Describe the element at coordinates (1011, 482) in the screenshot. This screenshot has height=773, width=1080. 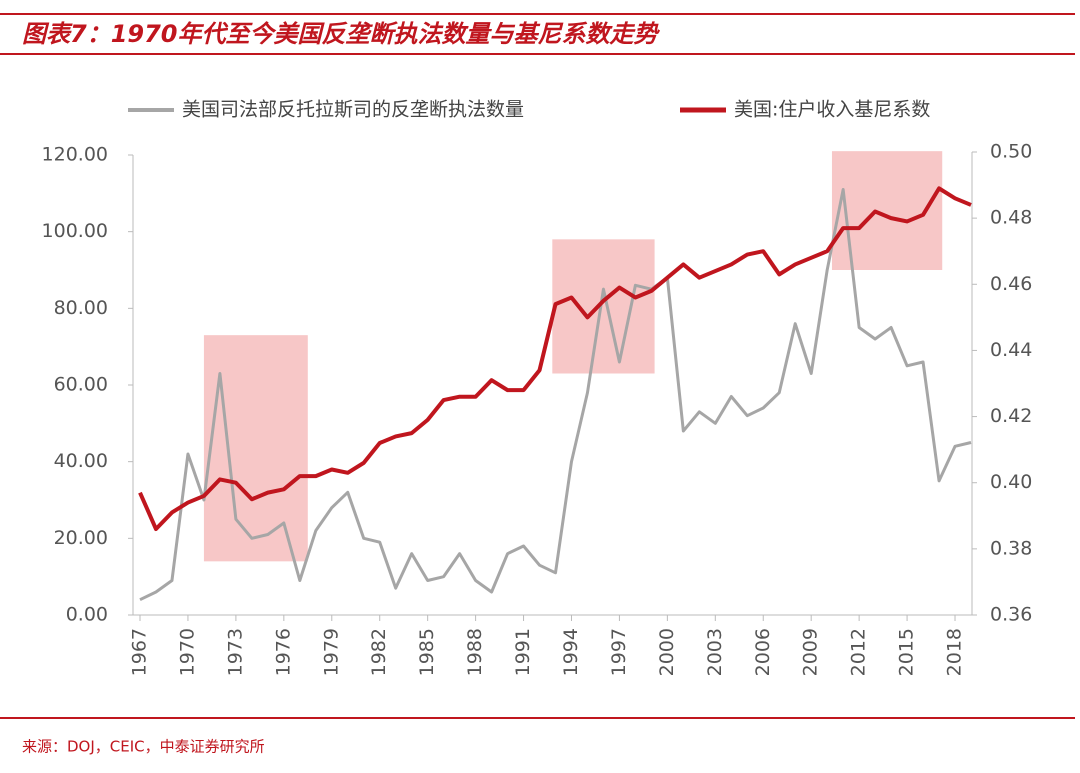
I see `y2-tick-label: 0.40` at that location.